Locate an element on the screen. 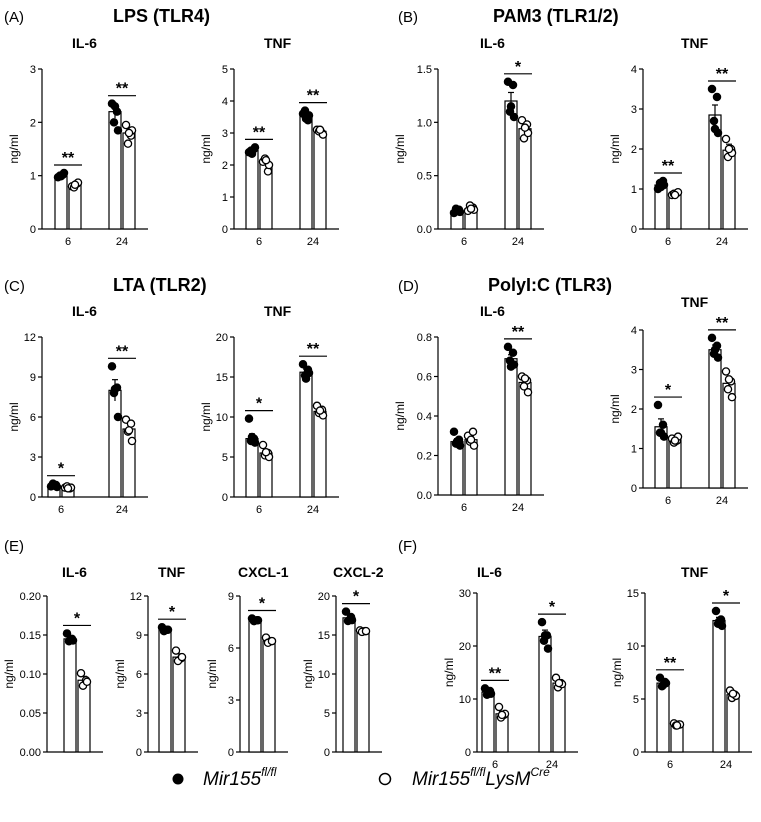 Image resolution: width=761 pixels, height=822 pixels. panel-label-e: (E) is located at coordinates (14, 546).